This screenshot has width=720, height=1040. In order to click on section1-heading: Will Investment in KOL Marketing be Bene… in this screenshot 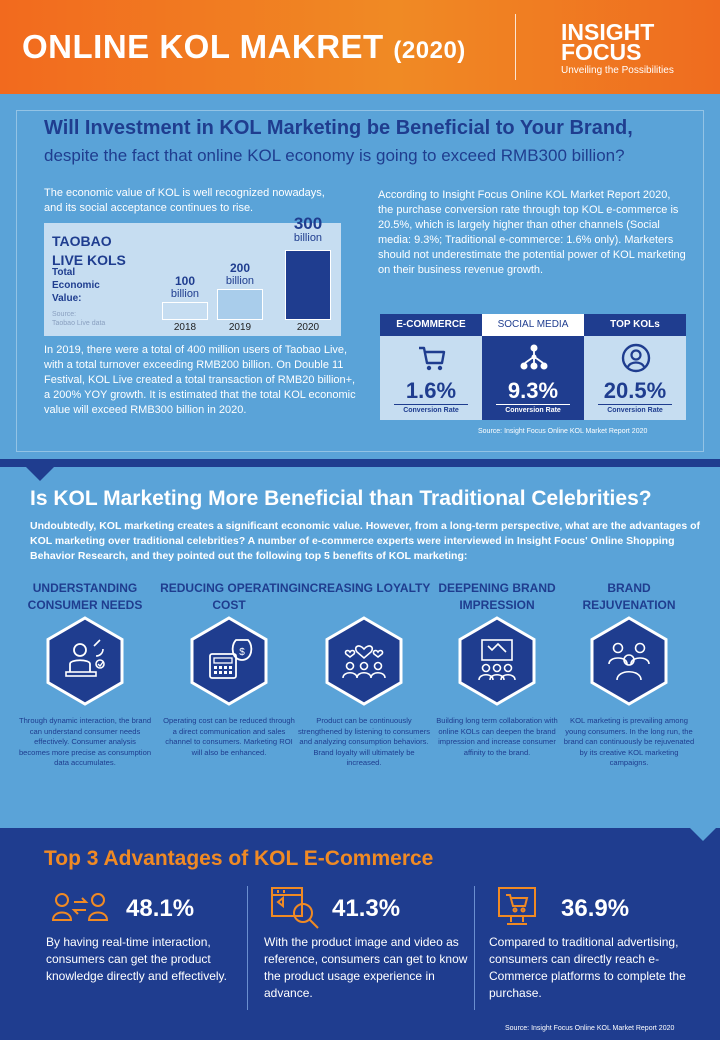, I will do `click(338, 128)`.